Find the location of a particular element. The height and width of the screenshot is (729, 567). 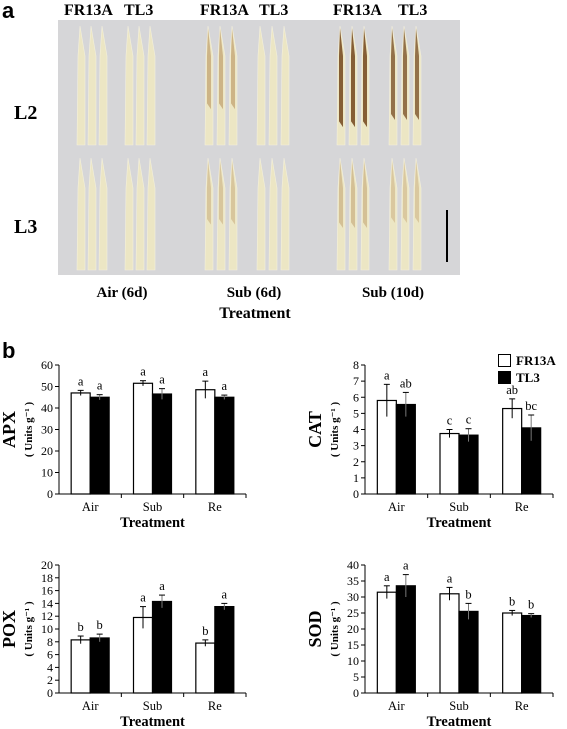

pox-y-tick-label: 4 is located at coordinates (50, 667).